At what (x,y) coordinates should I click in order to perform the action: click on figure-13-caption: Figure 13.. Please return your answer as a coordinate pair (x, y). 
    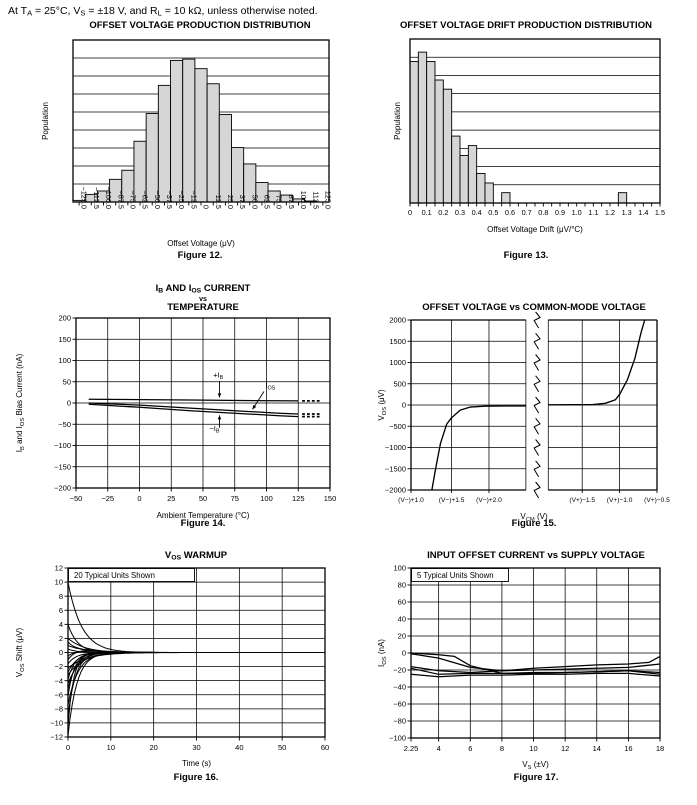
    Looking at the image, I should click on (526, 255).